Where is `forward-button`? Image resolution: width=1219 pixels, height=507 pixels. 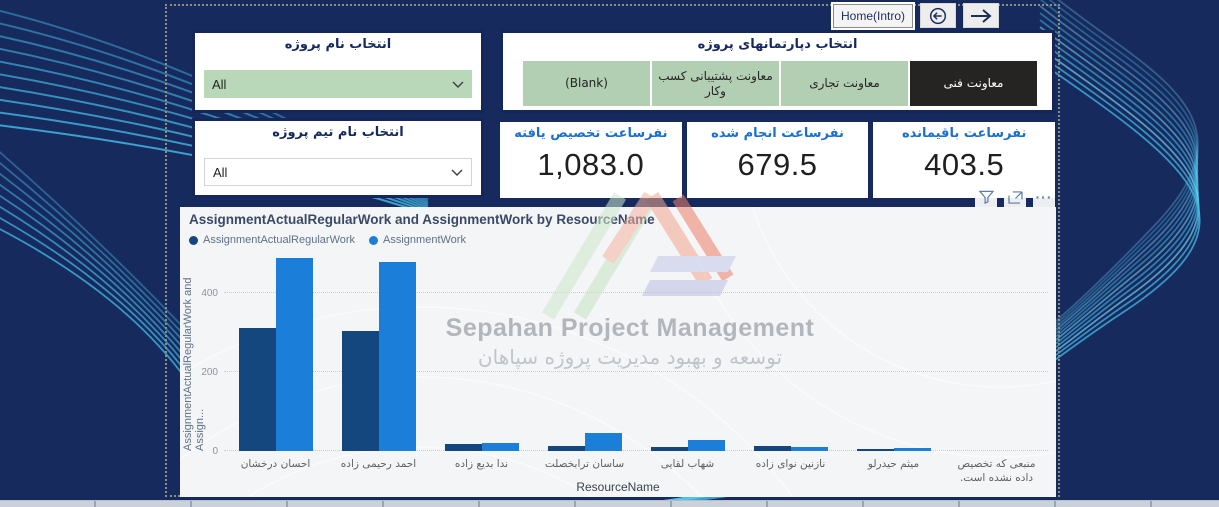 forward-button is located at coordinates (981, 15).